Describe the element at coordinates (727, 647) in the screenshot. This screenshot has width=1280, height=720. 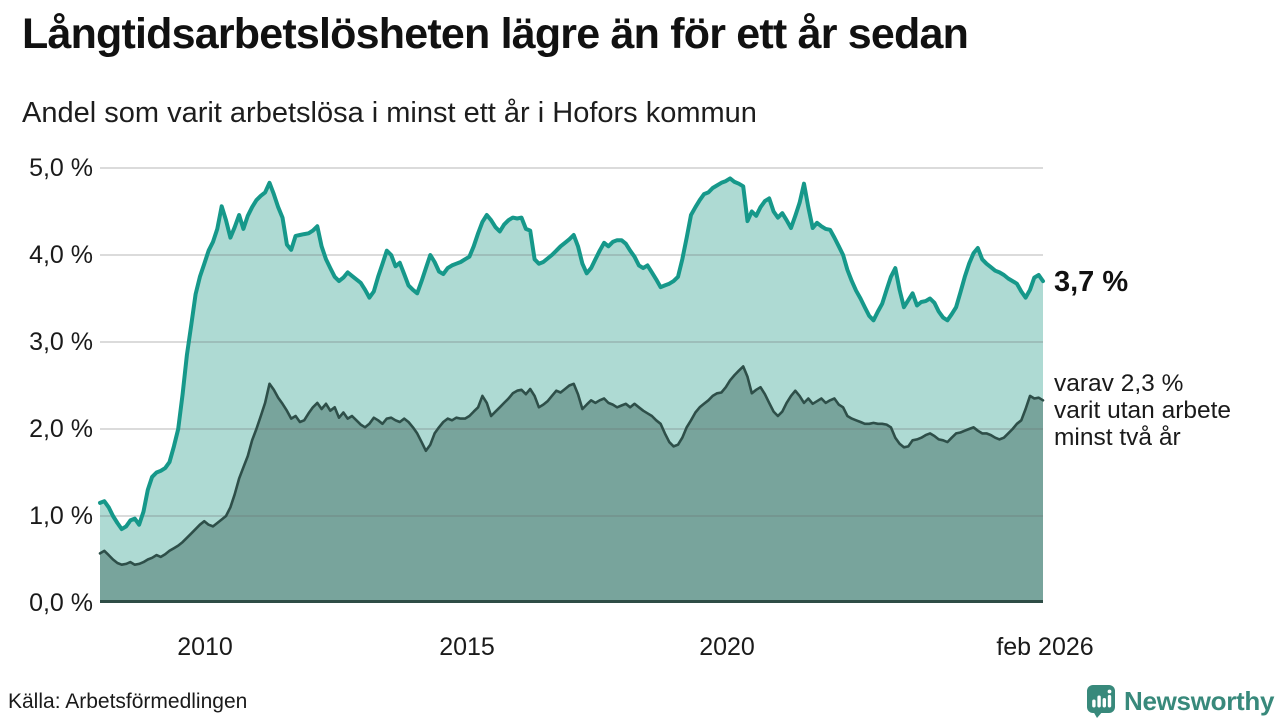
I see `x-axis-label-2020: 2020` at that location.